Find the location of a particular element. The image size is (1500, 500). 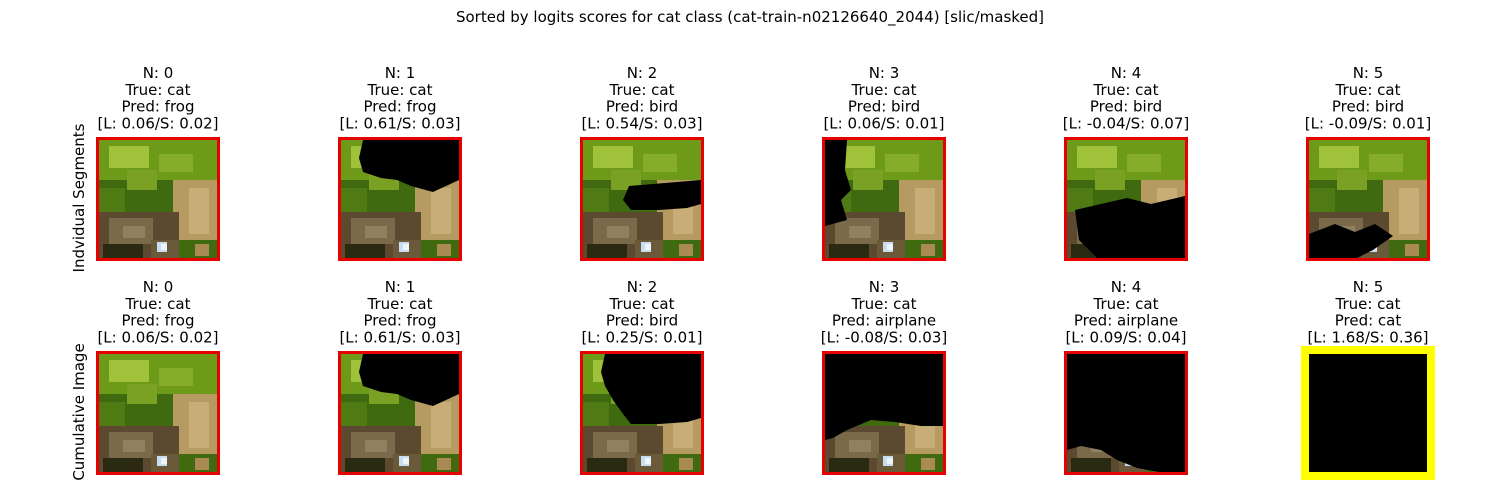

highlight-border is located at coordinates (1368, 413).